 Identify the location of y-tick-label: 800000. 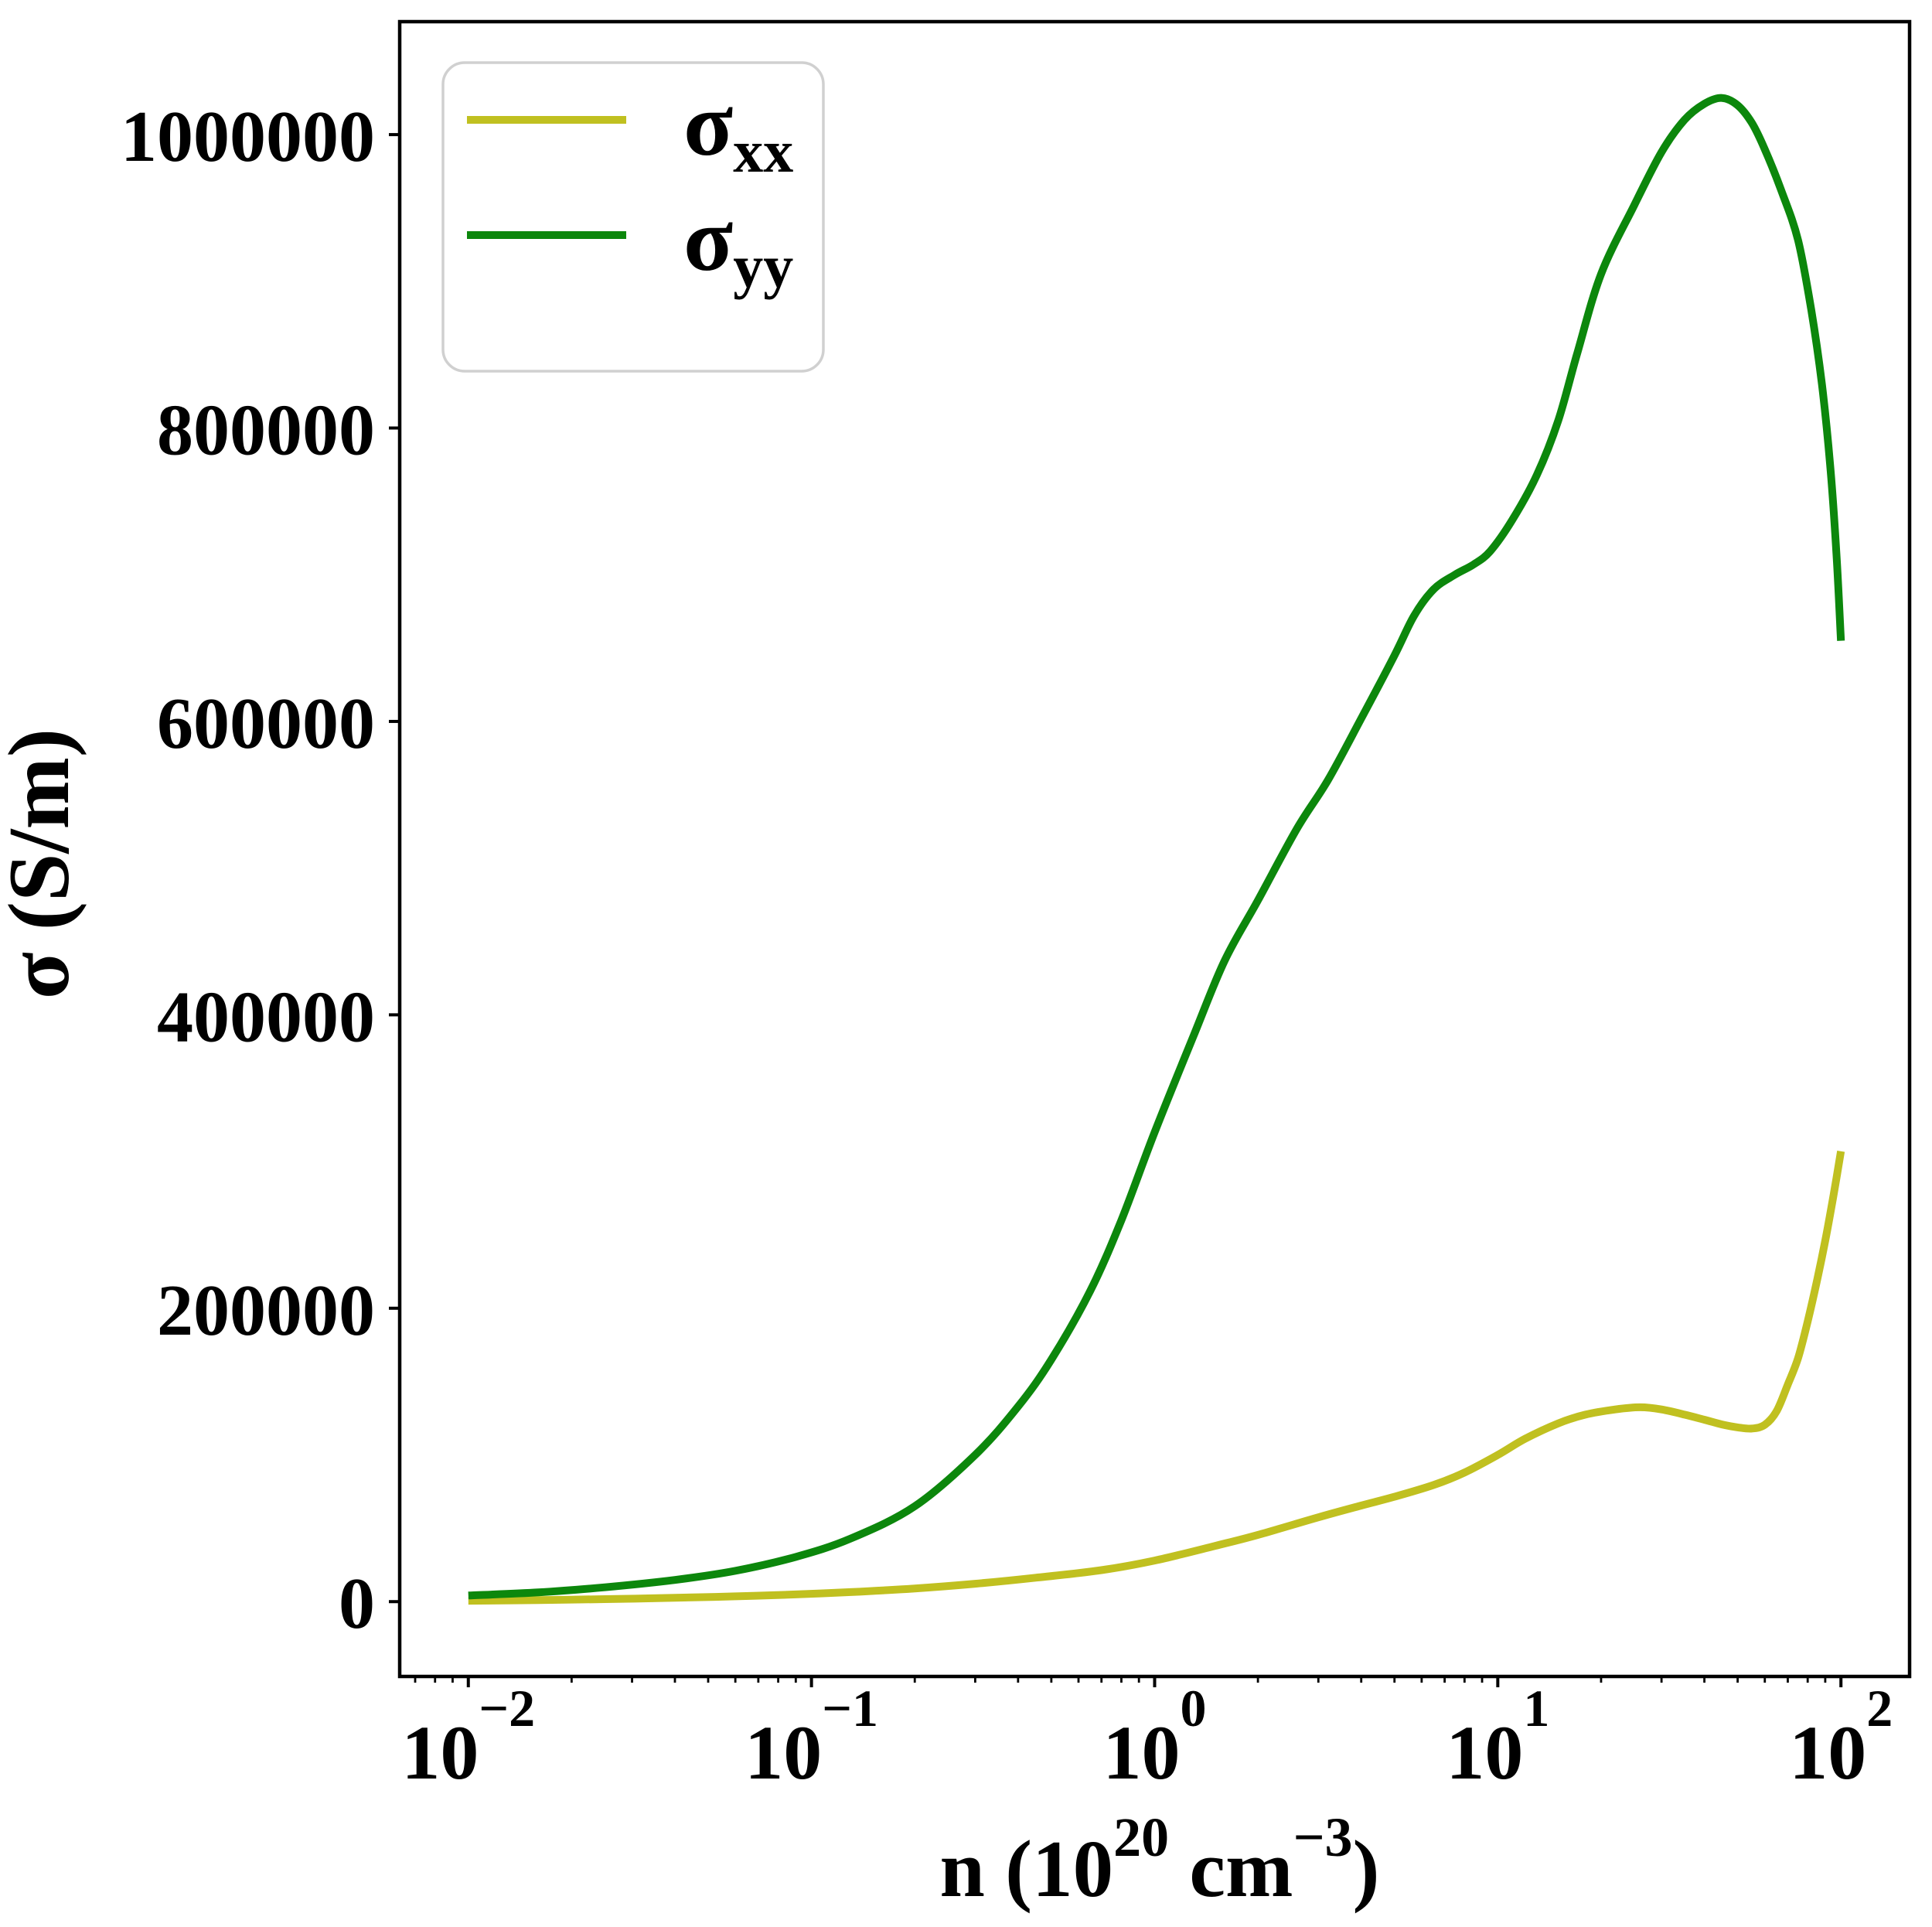
(266, 431).